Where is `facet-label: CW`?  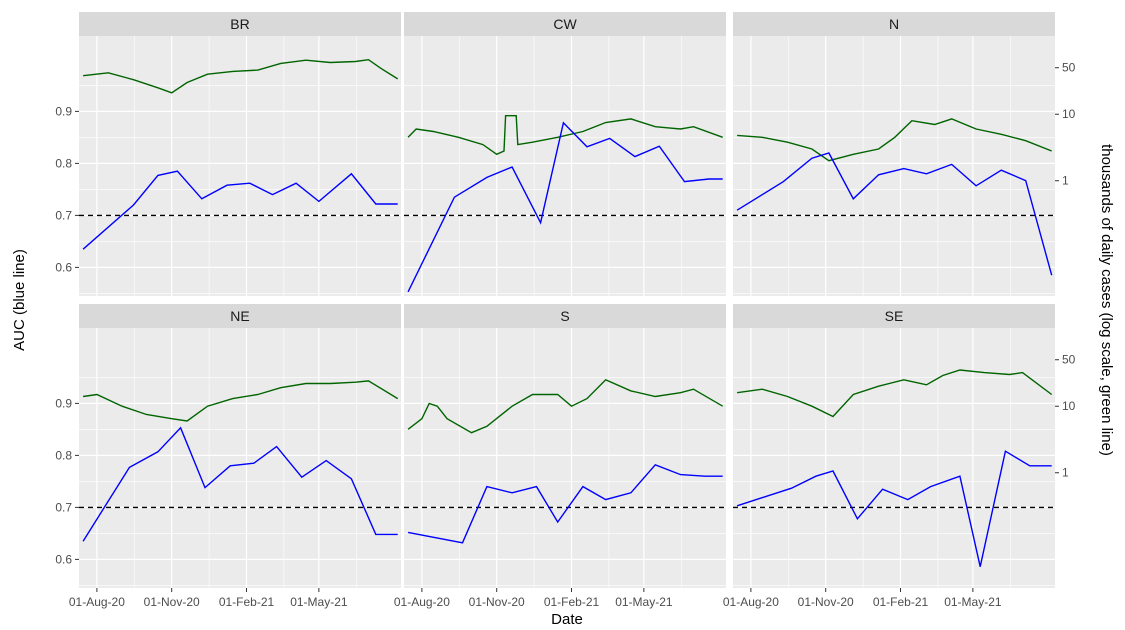 facet-label: CW is located at coordinates (565, 24).